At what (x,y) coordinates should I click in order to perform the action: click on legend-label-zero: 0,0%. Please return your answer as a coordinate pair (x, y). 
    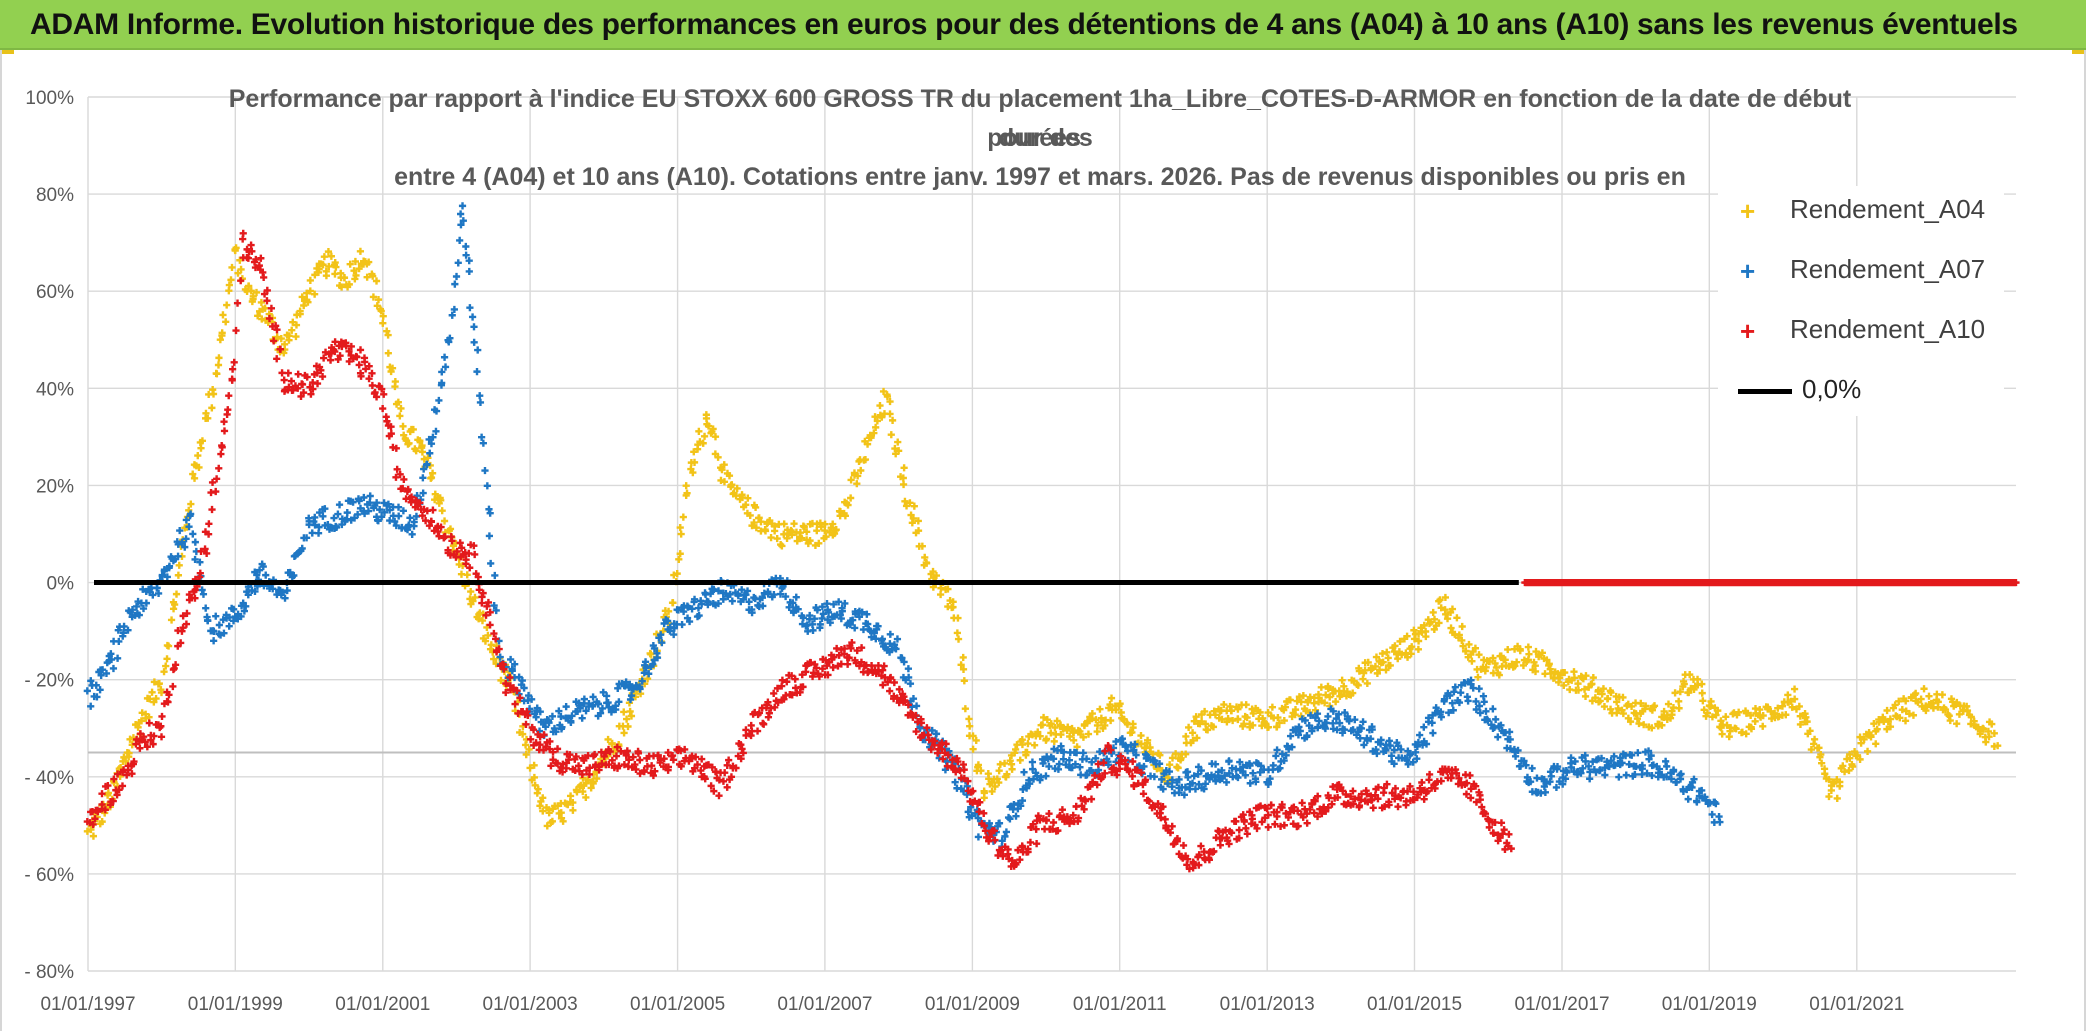
    Looking at the image, I should click on (1832, 389).